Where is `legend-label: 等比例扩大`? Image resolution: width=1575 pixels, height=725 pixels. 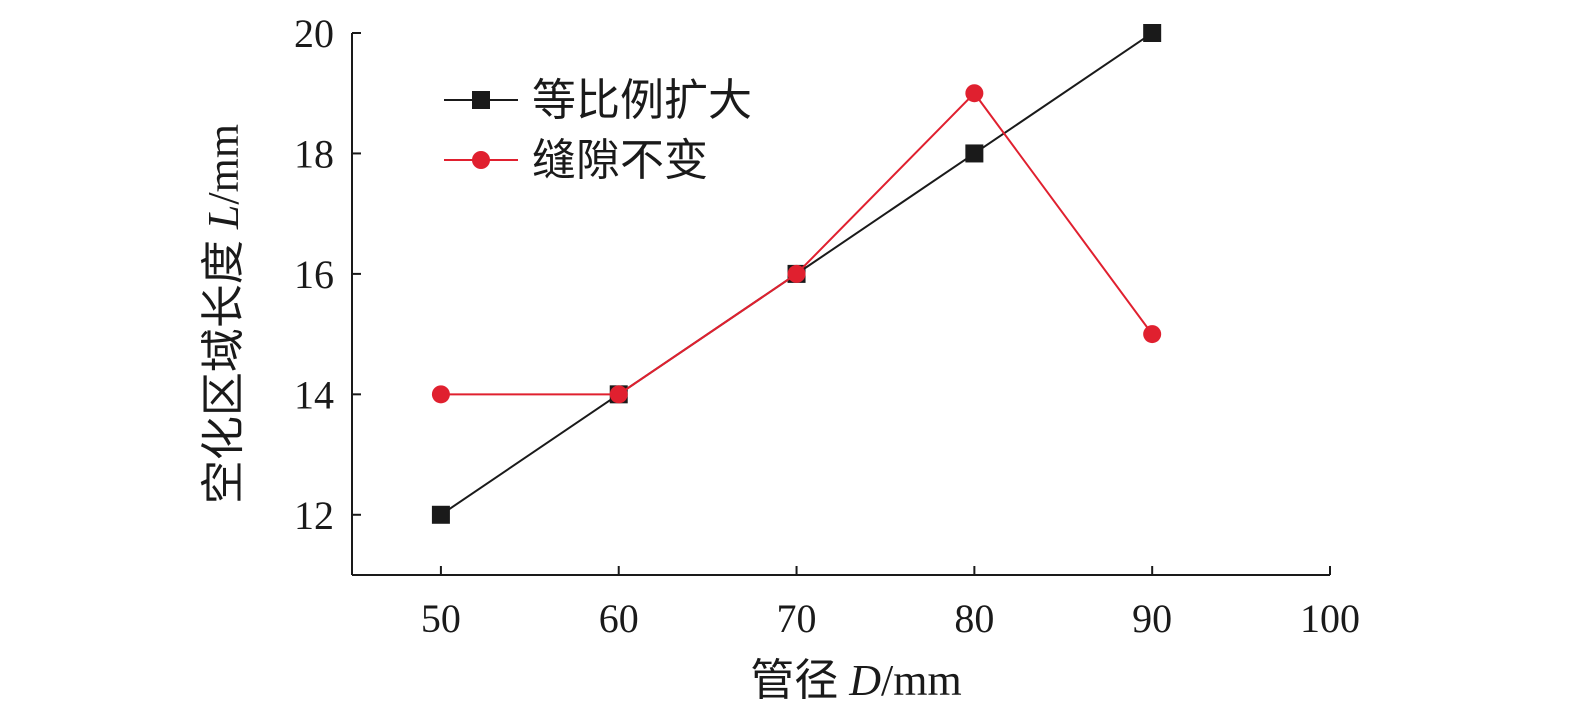
legend-label: 等比例扩大 is located at coordinates (642, 100).